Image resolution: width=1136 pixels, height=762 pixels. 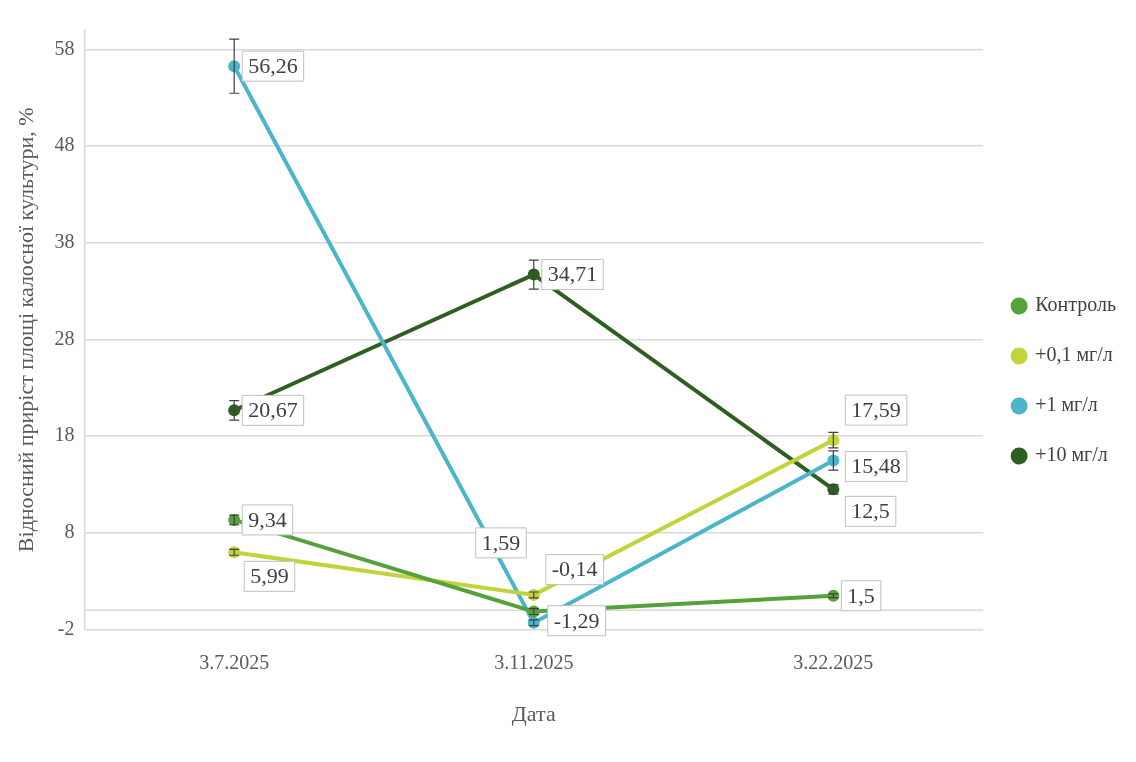 What do you see at coordinates (861, 595) in the screenshot?
I see `data-label: 1,5` at bounding box center [861, 595].